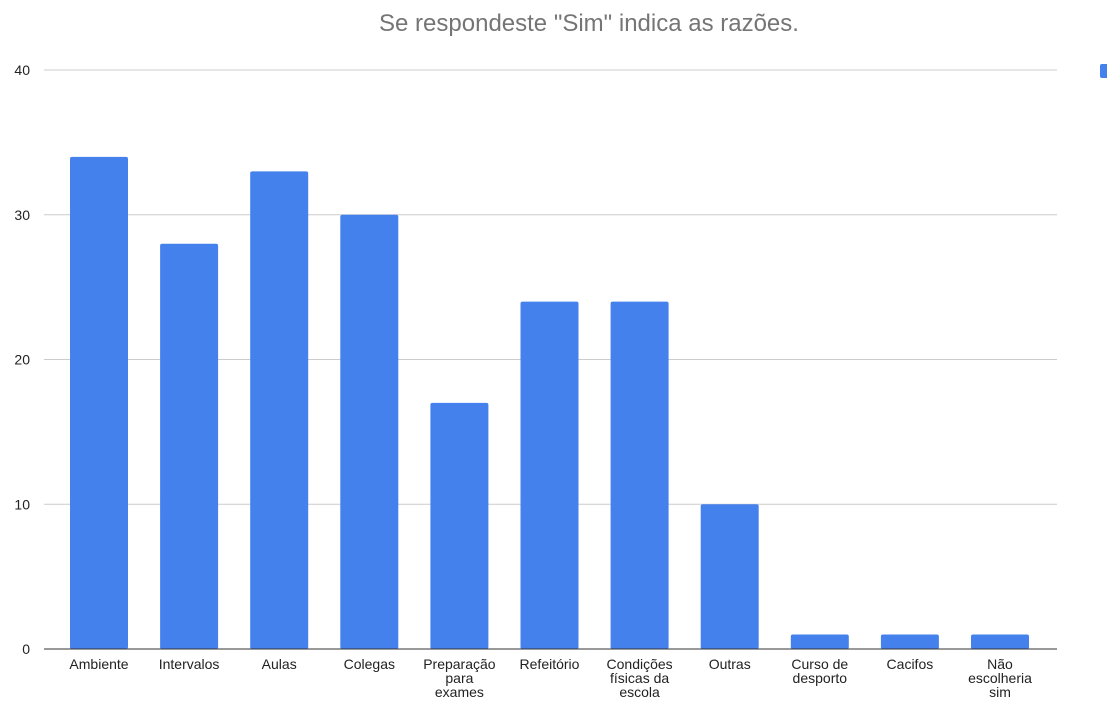 This screenshot has height=702, width=1107. I want to click on x-tick-label-line: escola, so click(639, 692).